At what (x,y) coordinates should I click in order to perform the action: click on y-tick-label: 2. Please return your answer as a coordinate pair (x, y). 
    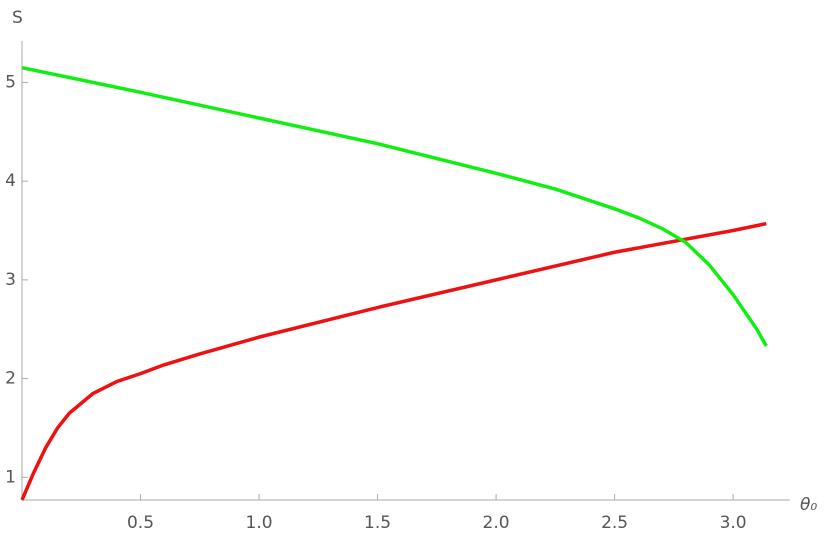
    Looking at the image, I should click on (10, 379).